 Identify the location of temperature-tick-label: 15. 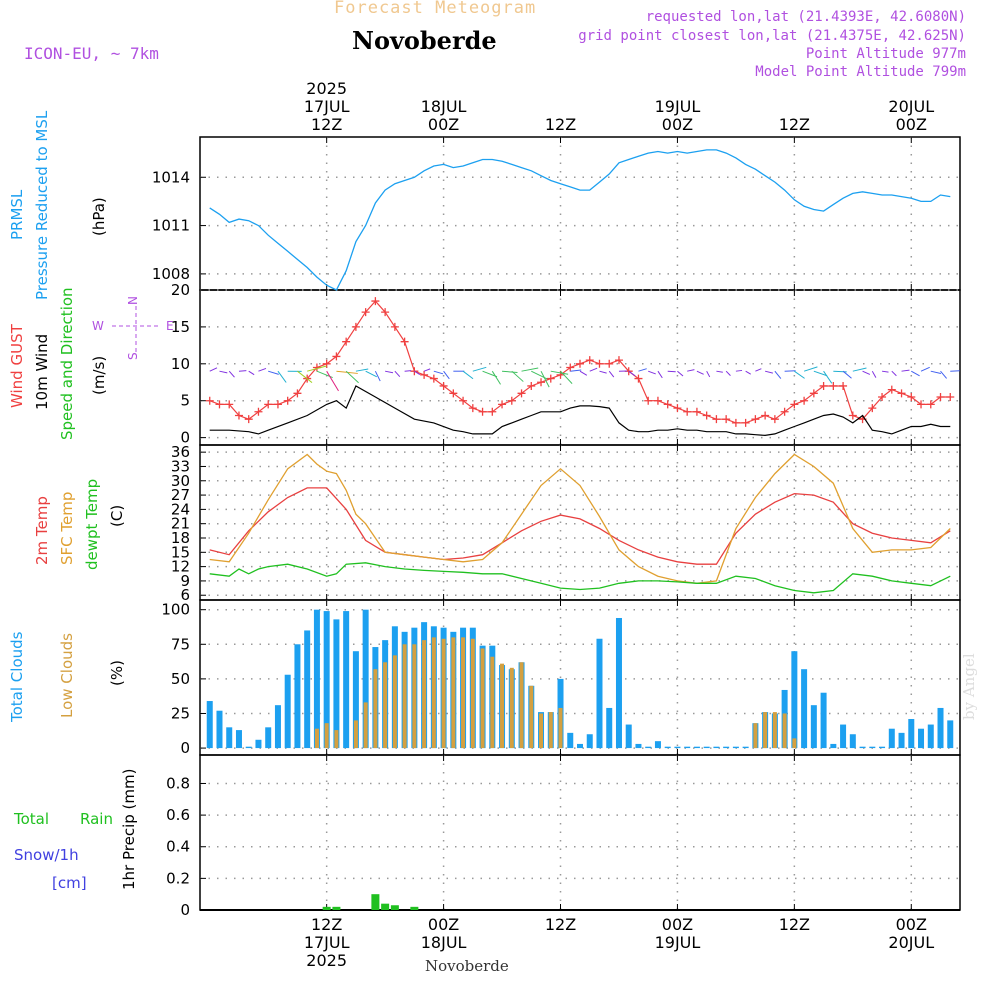
(180, 552).